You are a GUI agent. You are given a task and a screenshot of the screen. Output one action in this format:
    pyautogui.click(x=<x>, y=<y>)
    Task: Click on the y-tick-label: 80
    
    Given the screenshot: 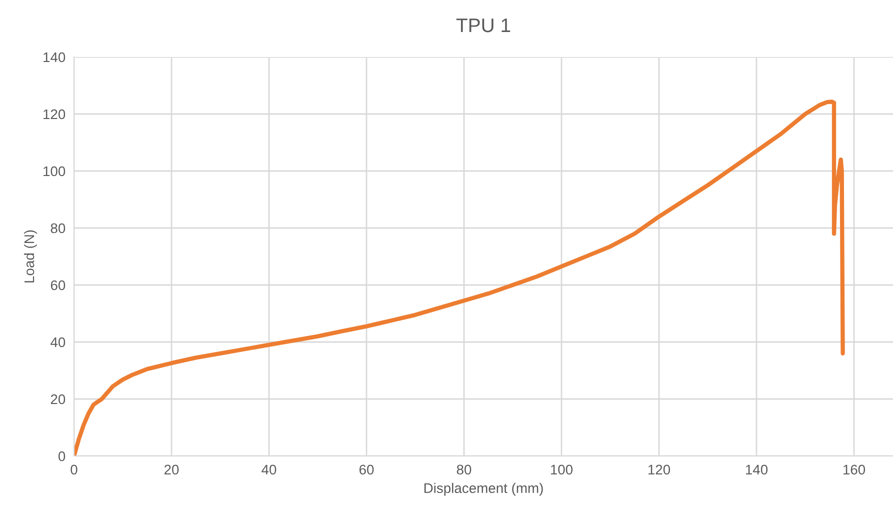 What is the action you would take?
    pyautogui.click(x=58, y=228)
    